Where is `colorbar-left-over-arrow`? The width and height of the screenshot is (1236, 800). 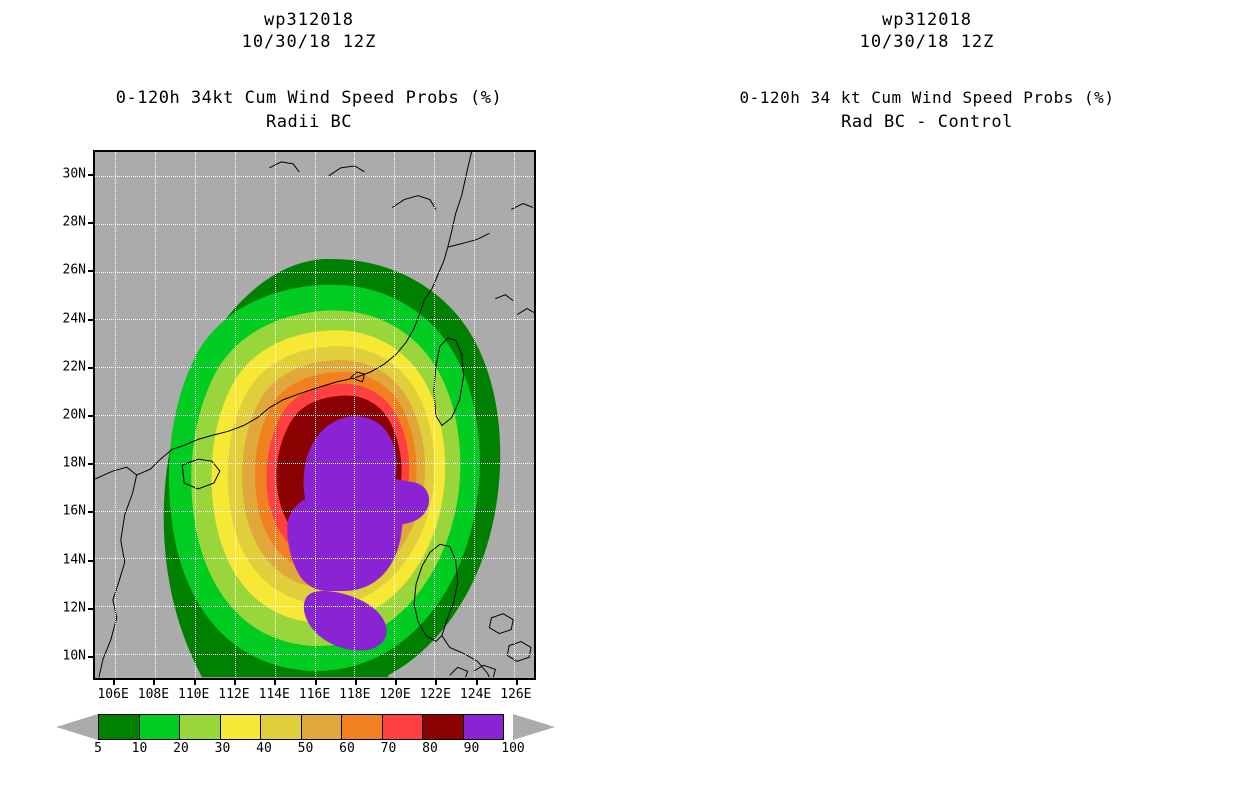
colorbar-left-over-arrow is located at coordinates (534, 727).